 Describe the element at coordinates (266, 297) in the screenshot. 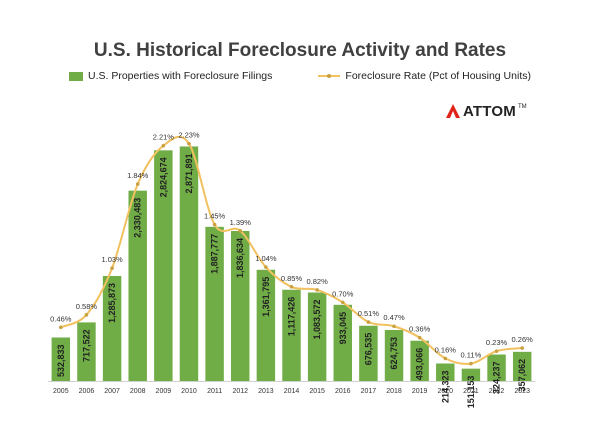

I see `bar-value-label: 1,361,795` at that location.